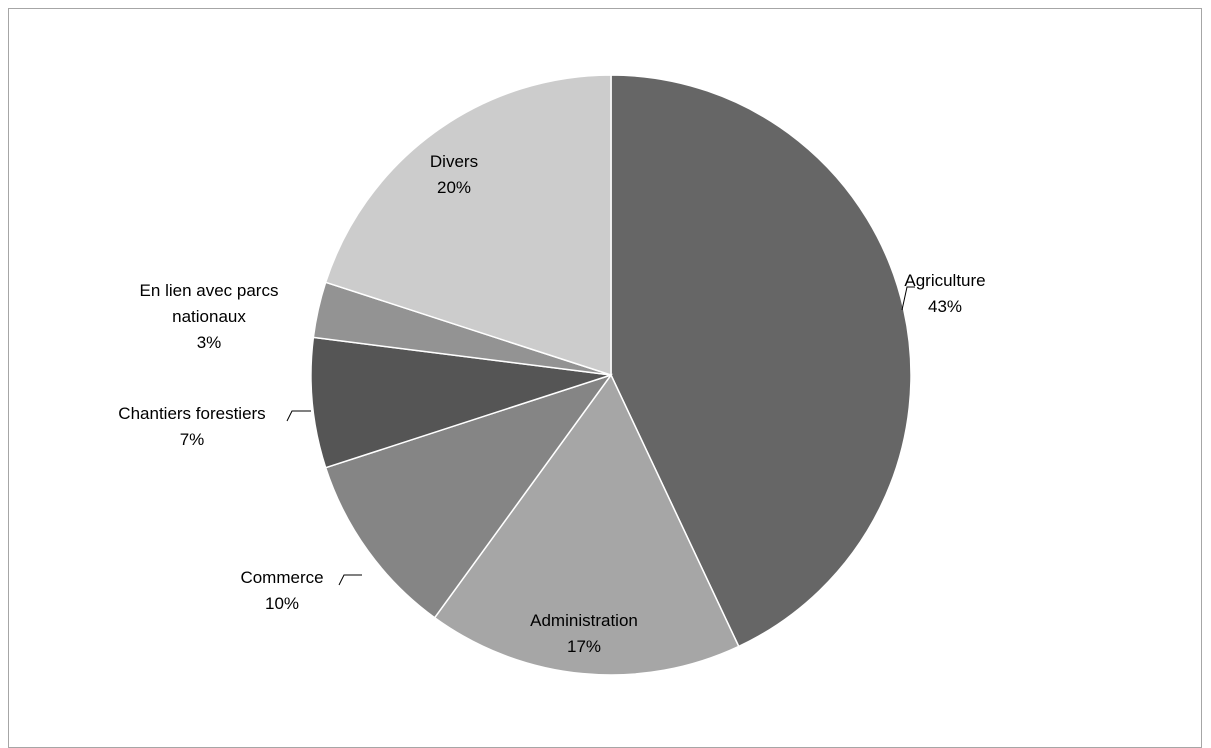 The height and width of the screenshot is (748, 1211). What do you see at coordinates (281, 590) in the screenshot?
I see `data-label-commerce: Commerce 10%` at bounding box center [281, 590].